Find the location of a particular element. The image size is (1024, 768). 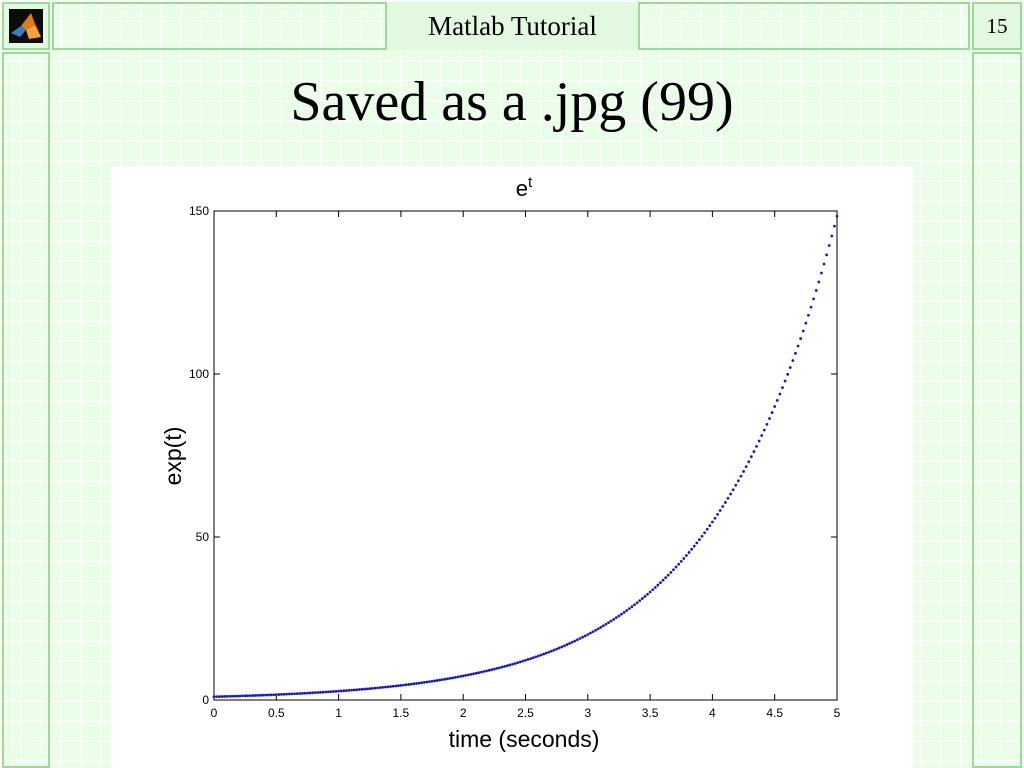

chart-title: et is located at coordinates (524, 187).